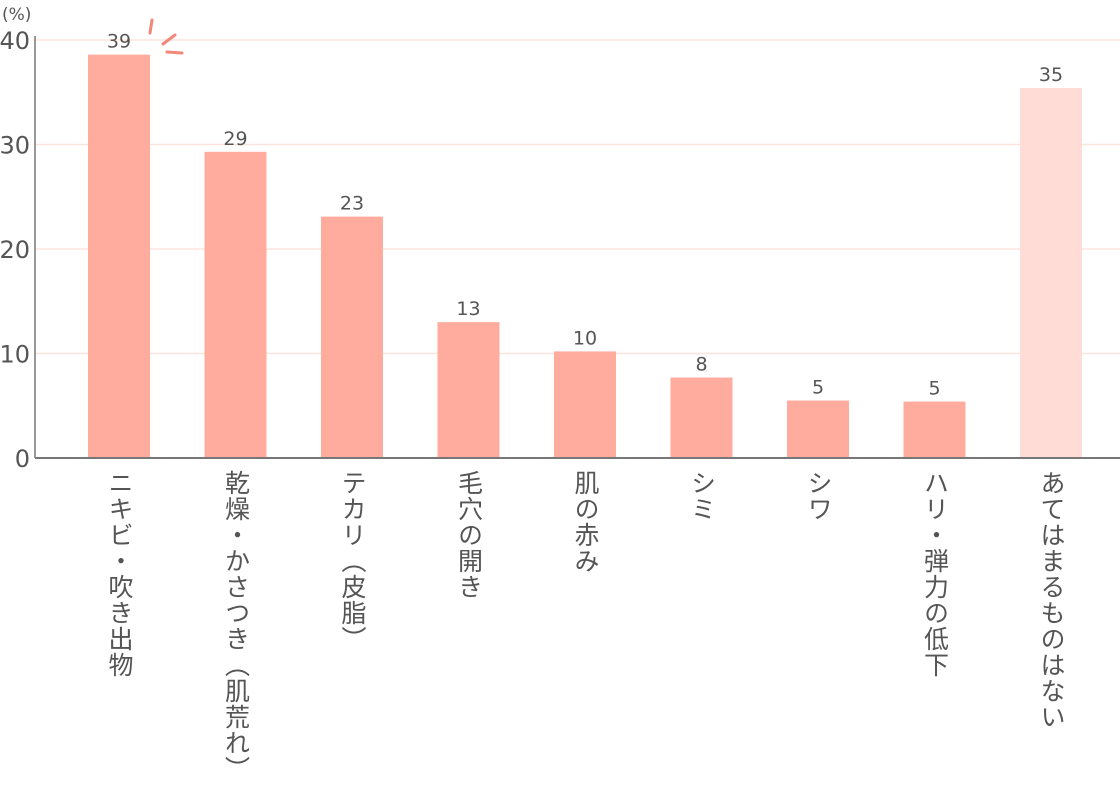  I want to click on x-category-label: あてはまるものはない, so click(1051, 600).